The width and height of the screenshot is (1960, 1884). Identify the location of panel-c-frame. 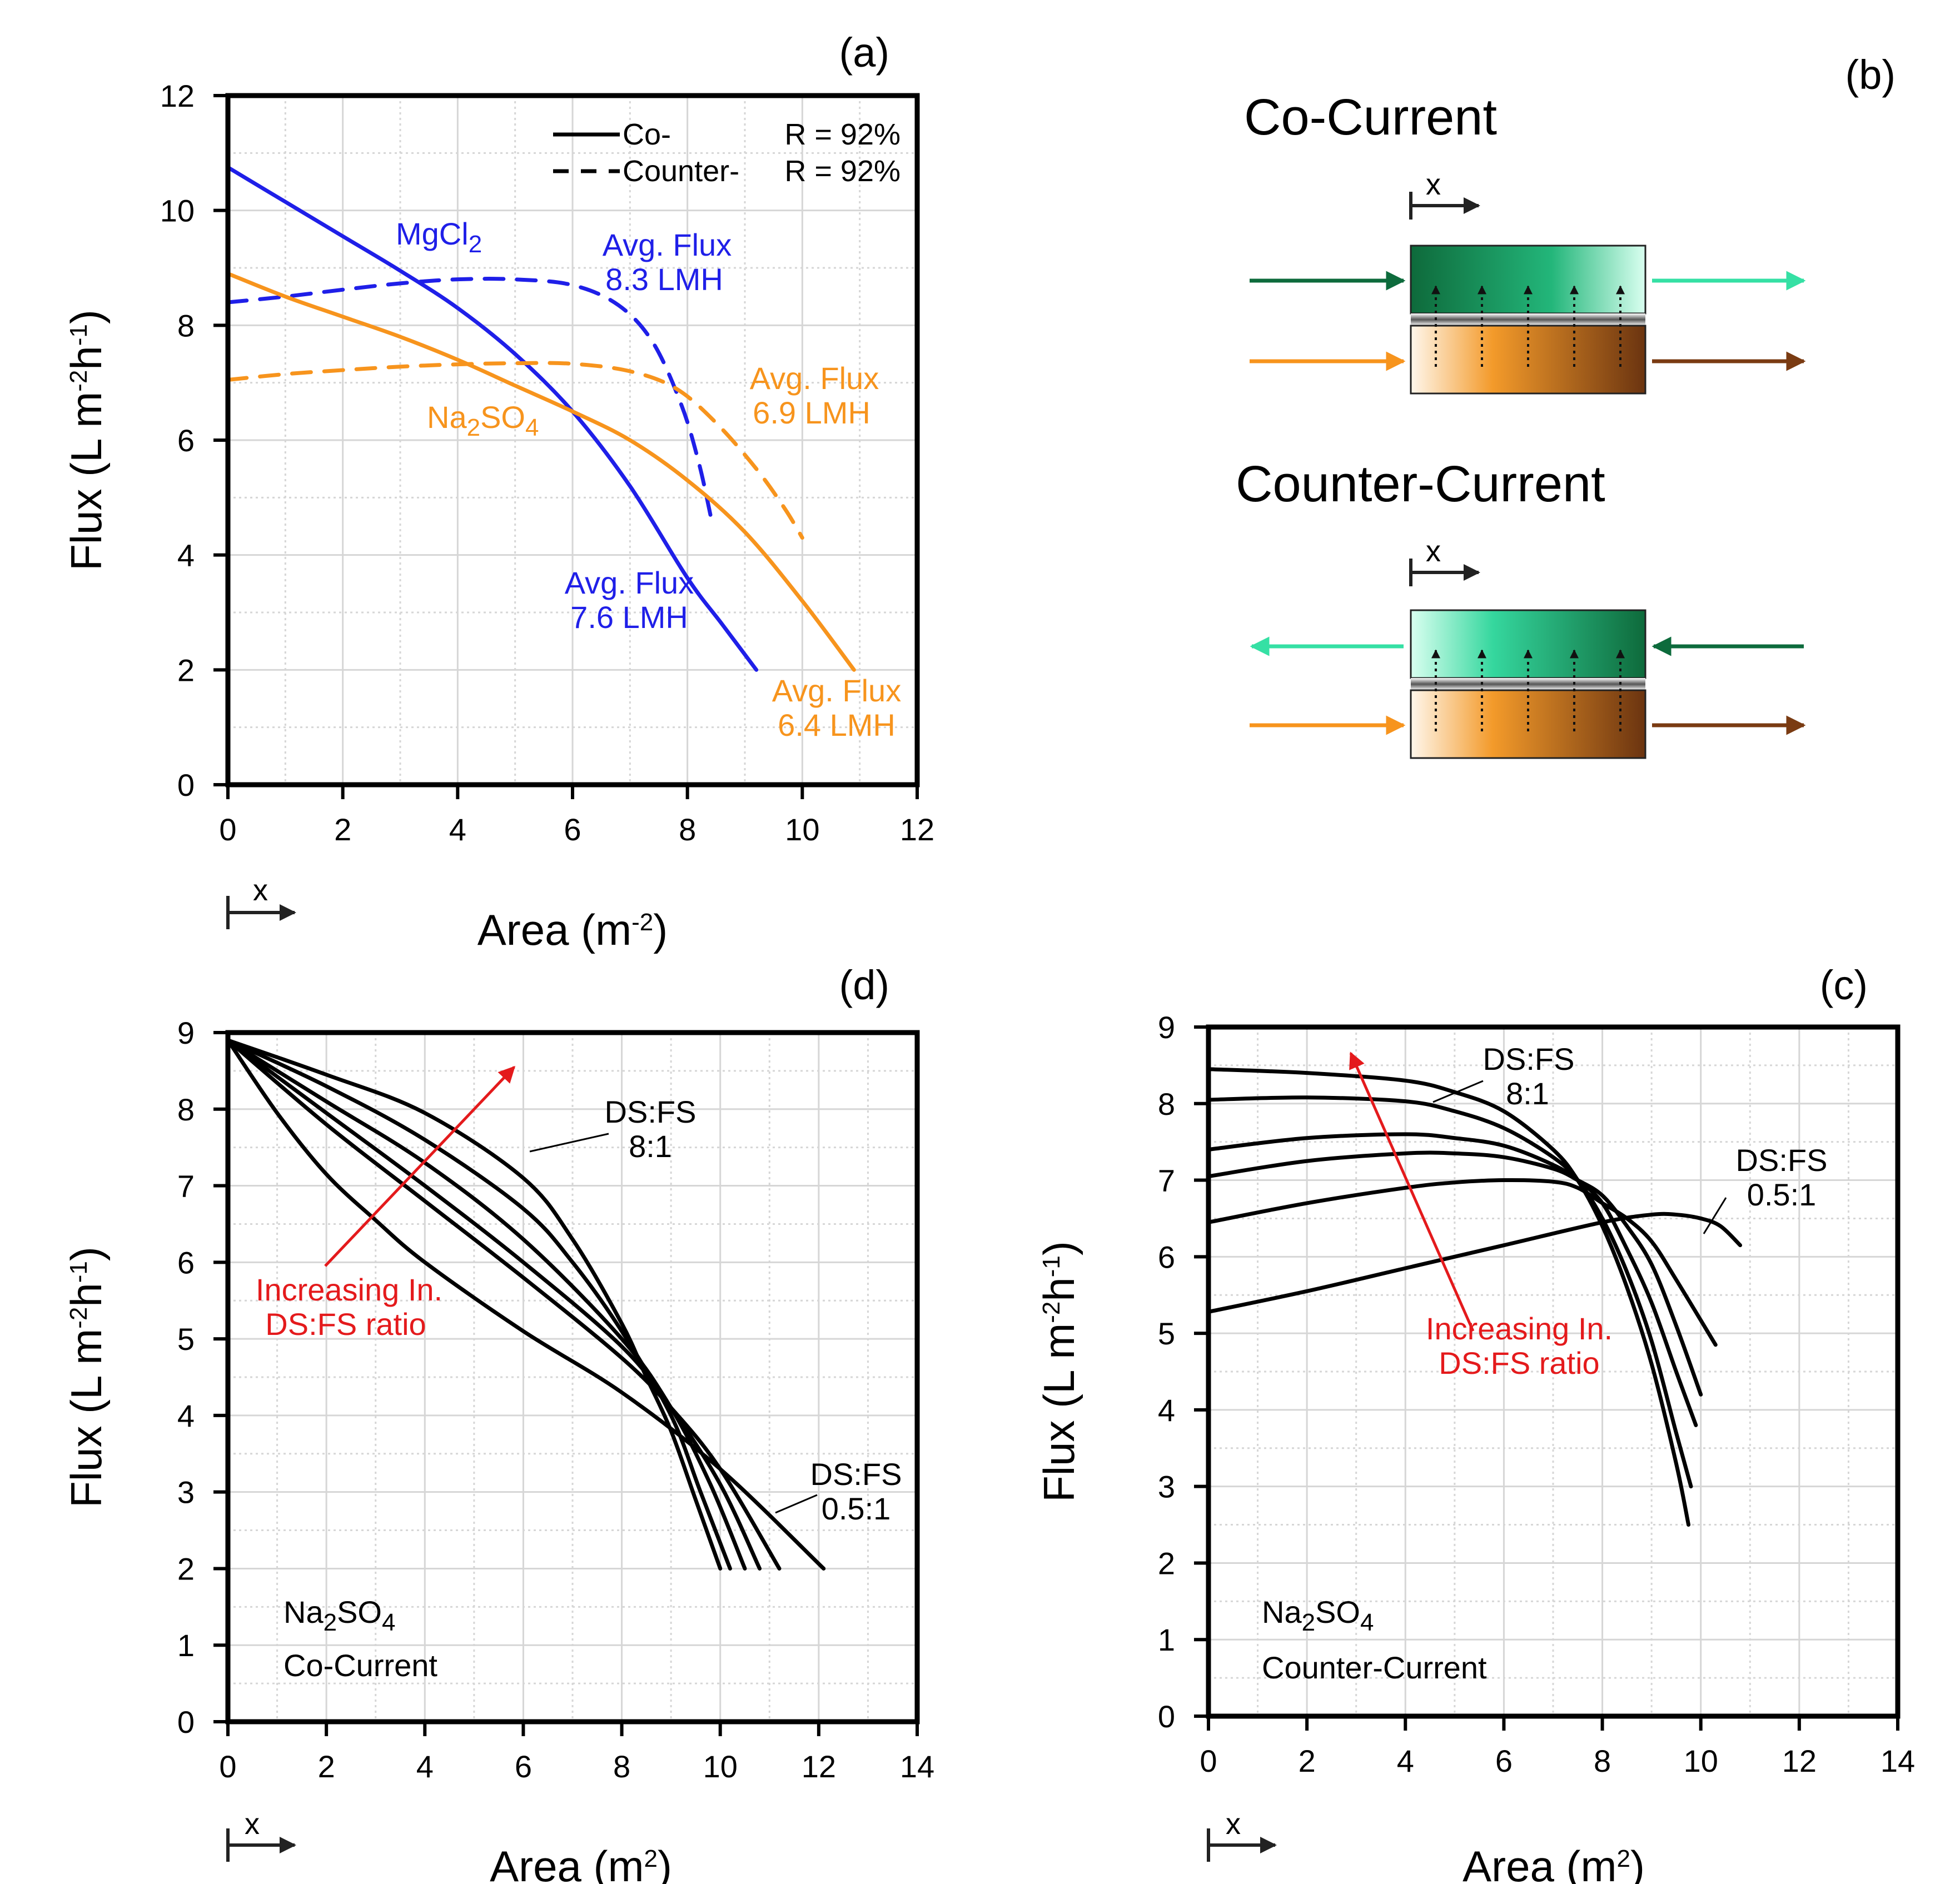
(1553, 1371).